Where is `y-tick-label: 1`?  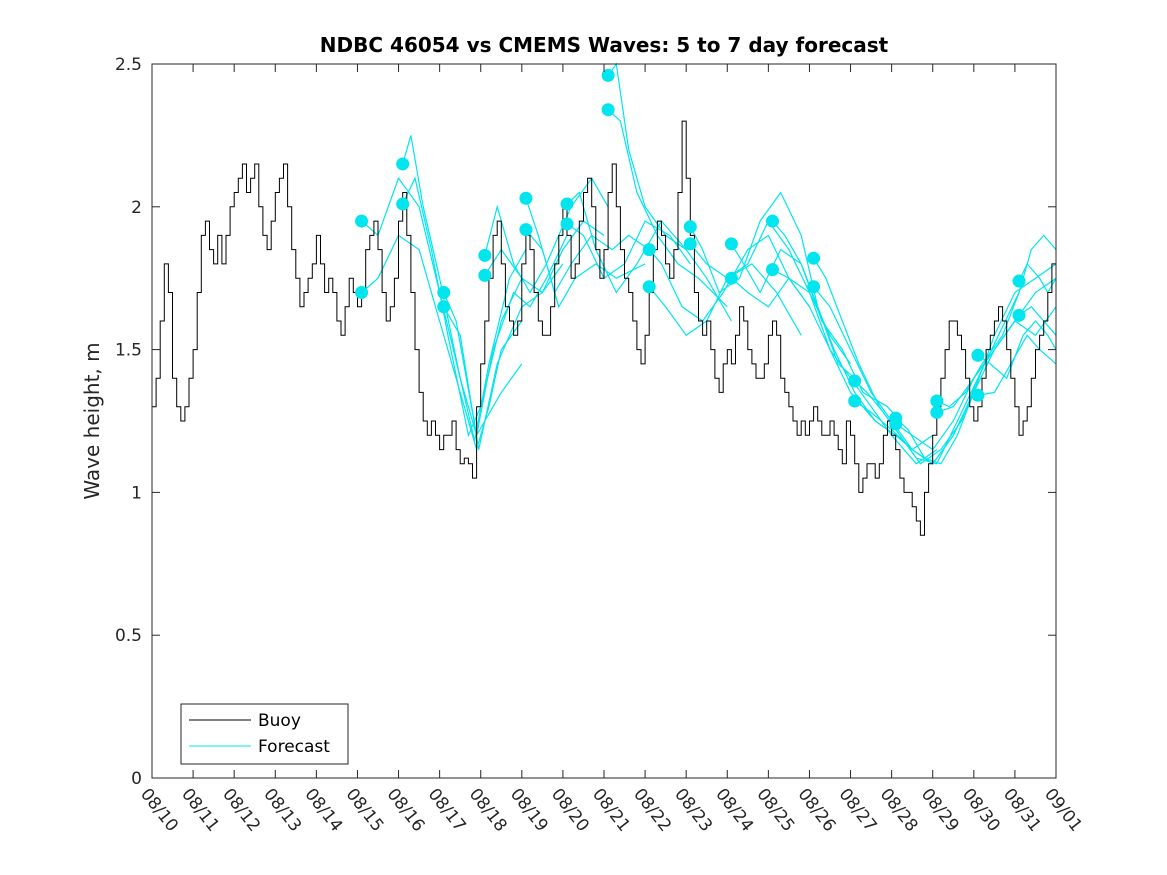 y-tick-label: 1 is located at coordinates (136, 493).